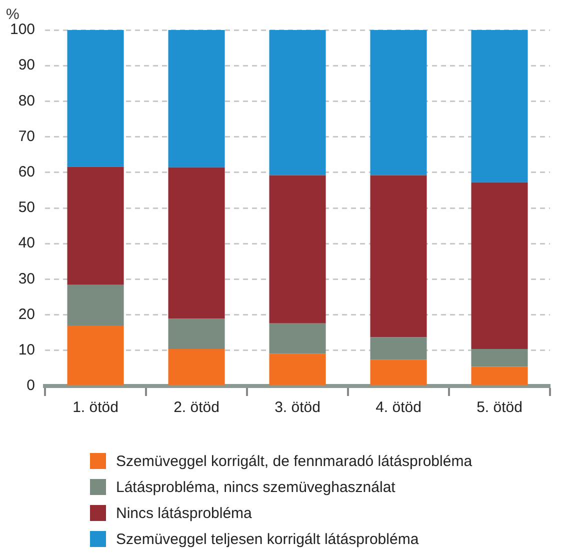 Image resolution: width=570 pixels, height=554 pixels. Describe the element at coordinates (13, 14) in the screenshot. I see `y-axis-title: %` at that location.